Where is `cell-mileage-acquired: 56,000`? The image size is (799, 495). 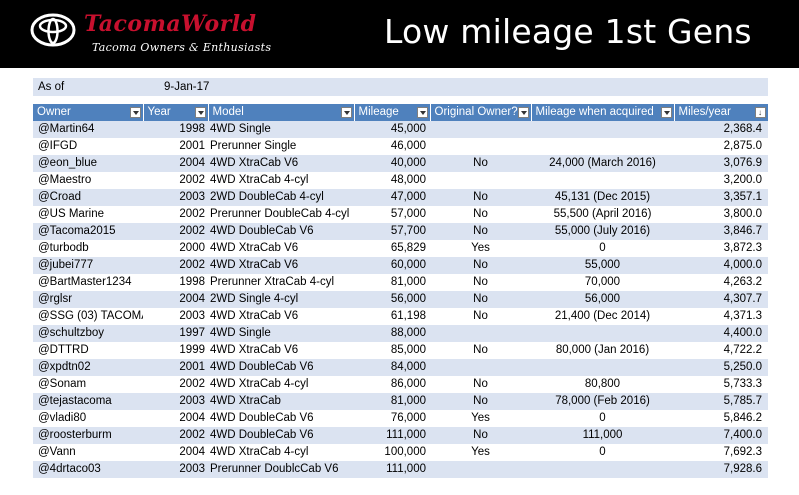 cell-mileage-acquired: 56,000 is located at coordinates (602, 299).